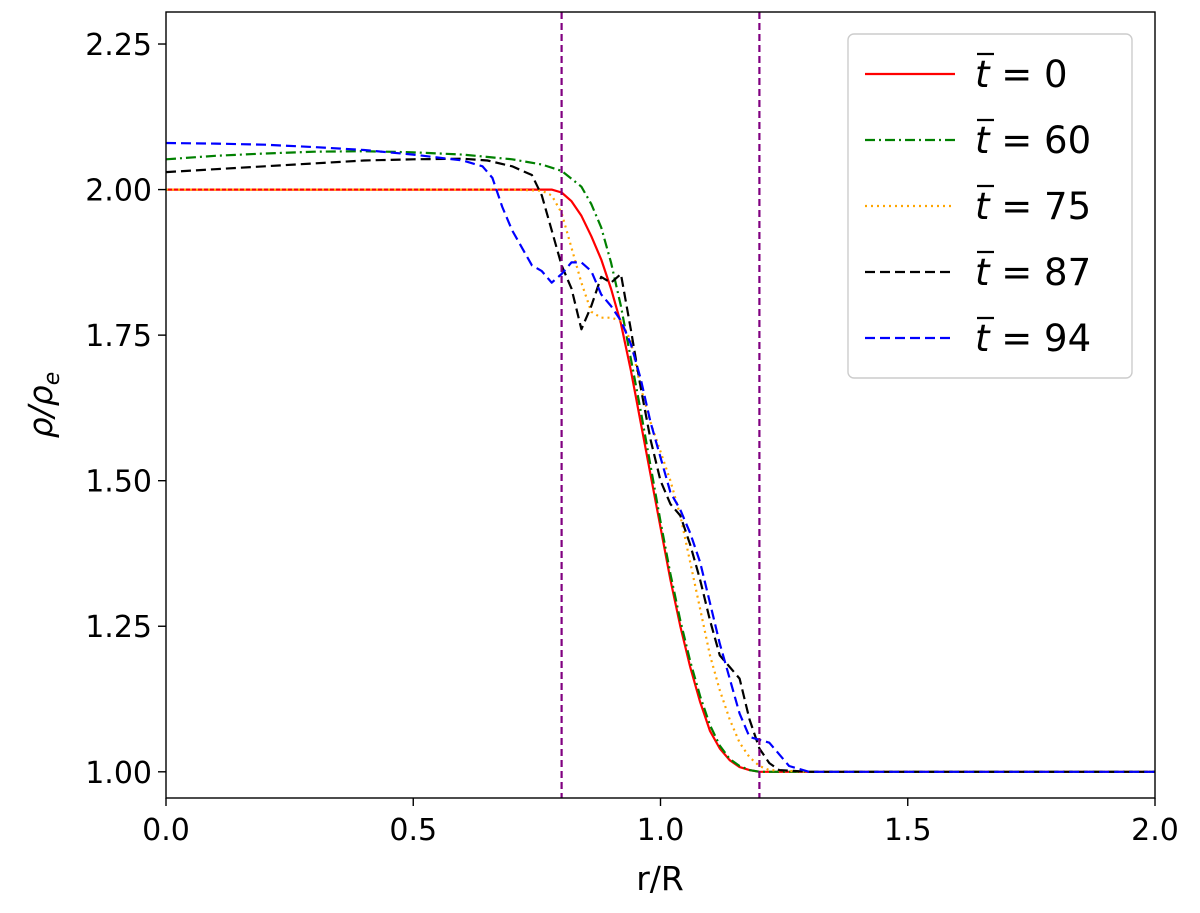 The image size is (1200, 913). What do you see at coordinates (1033, 272) in the screenshot?
I see `legend-label-t-87: t = 87` at bounding box center [1033, 272].